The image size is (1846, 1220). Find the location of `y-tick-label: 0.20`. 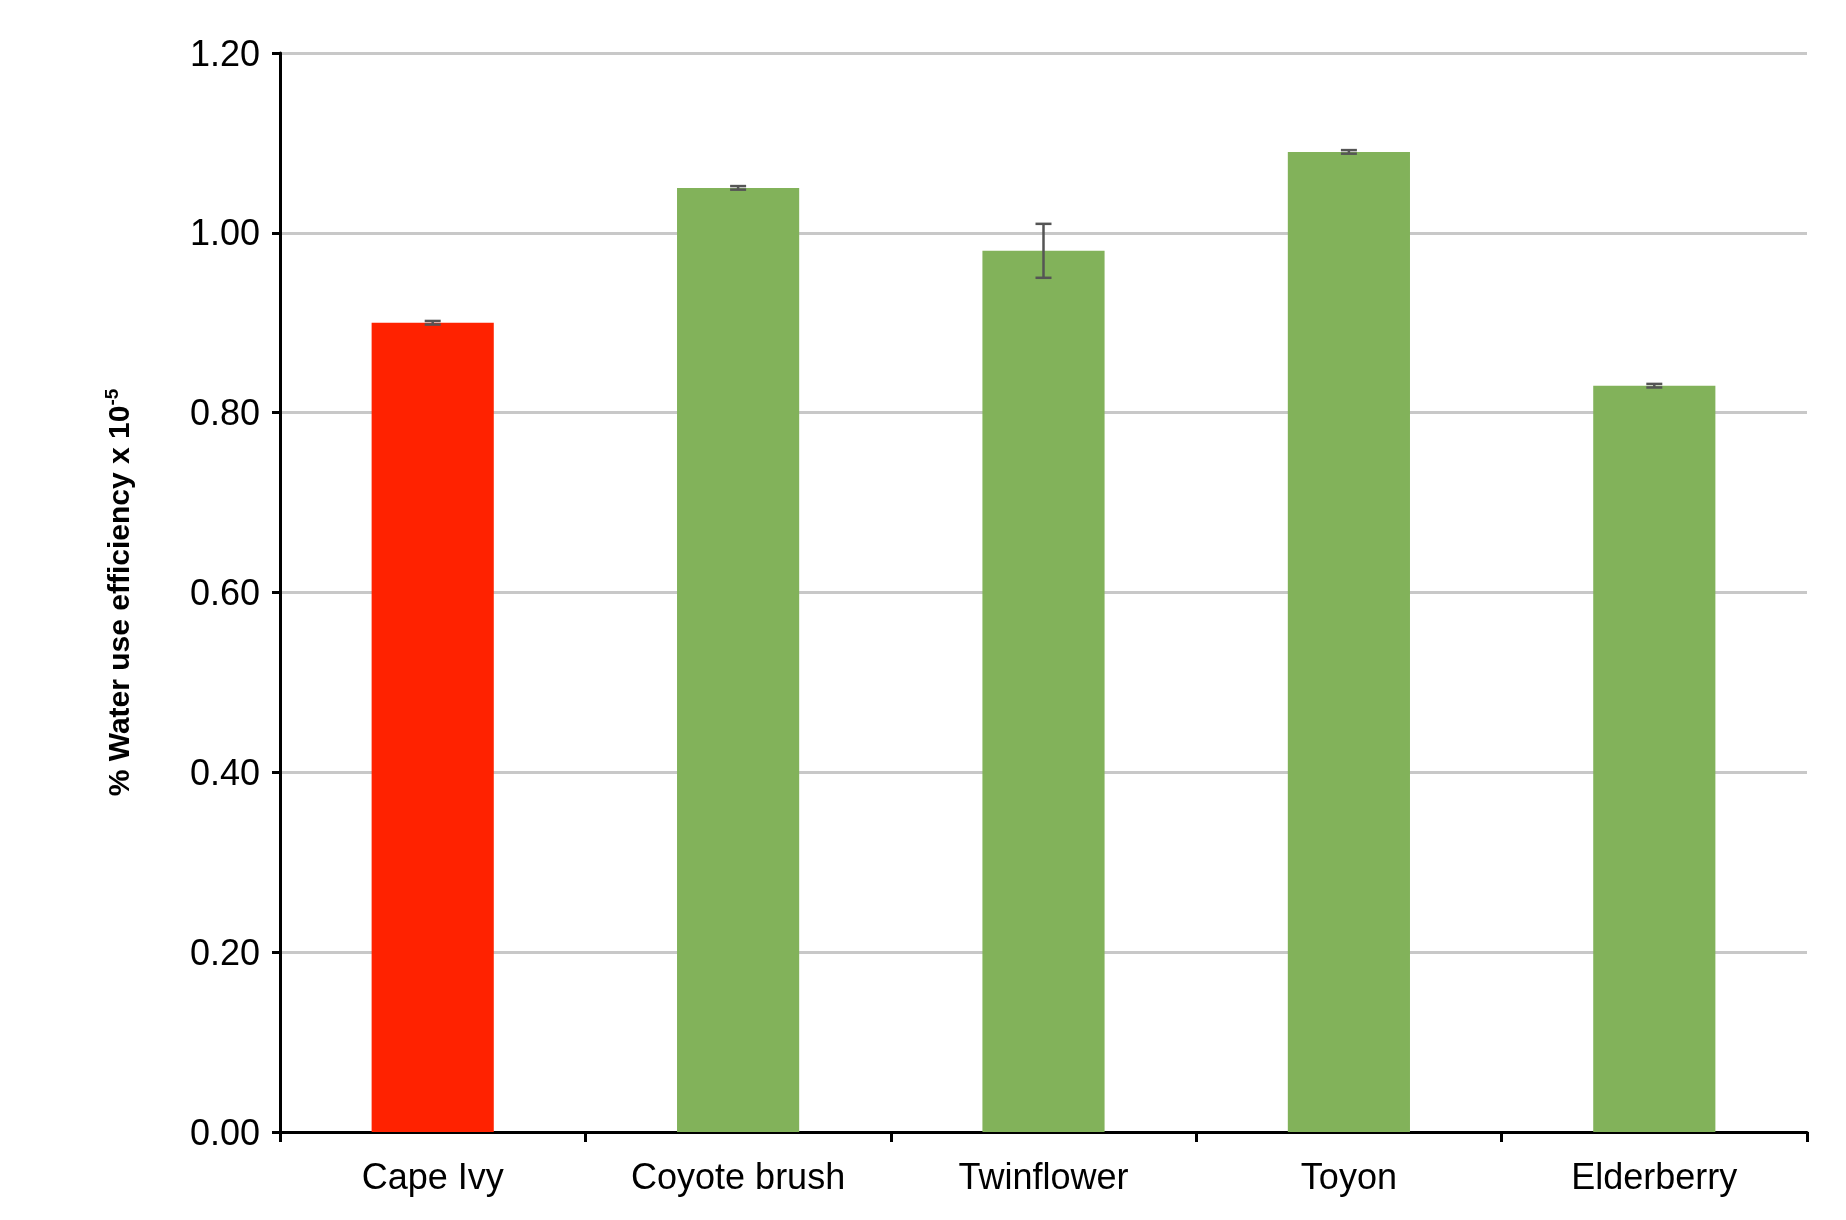

y-tick-label: 0.20 is located at coordinates (224, 952).